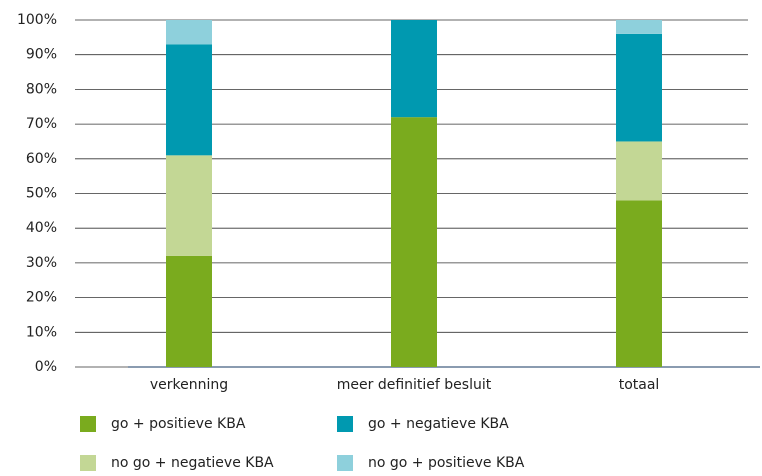  Describe the element at coordinates (178, 424) in the screenshot. I see `legend-label: go + positieve KBA` at that location.